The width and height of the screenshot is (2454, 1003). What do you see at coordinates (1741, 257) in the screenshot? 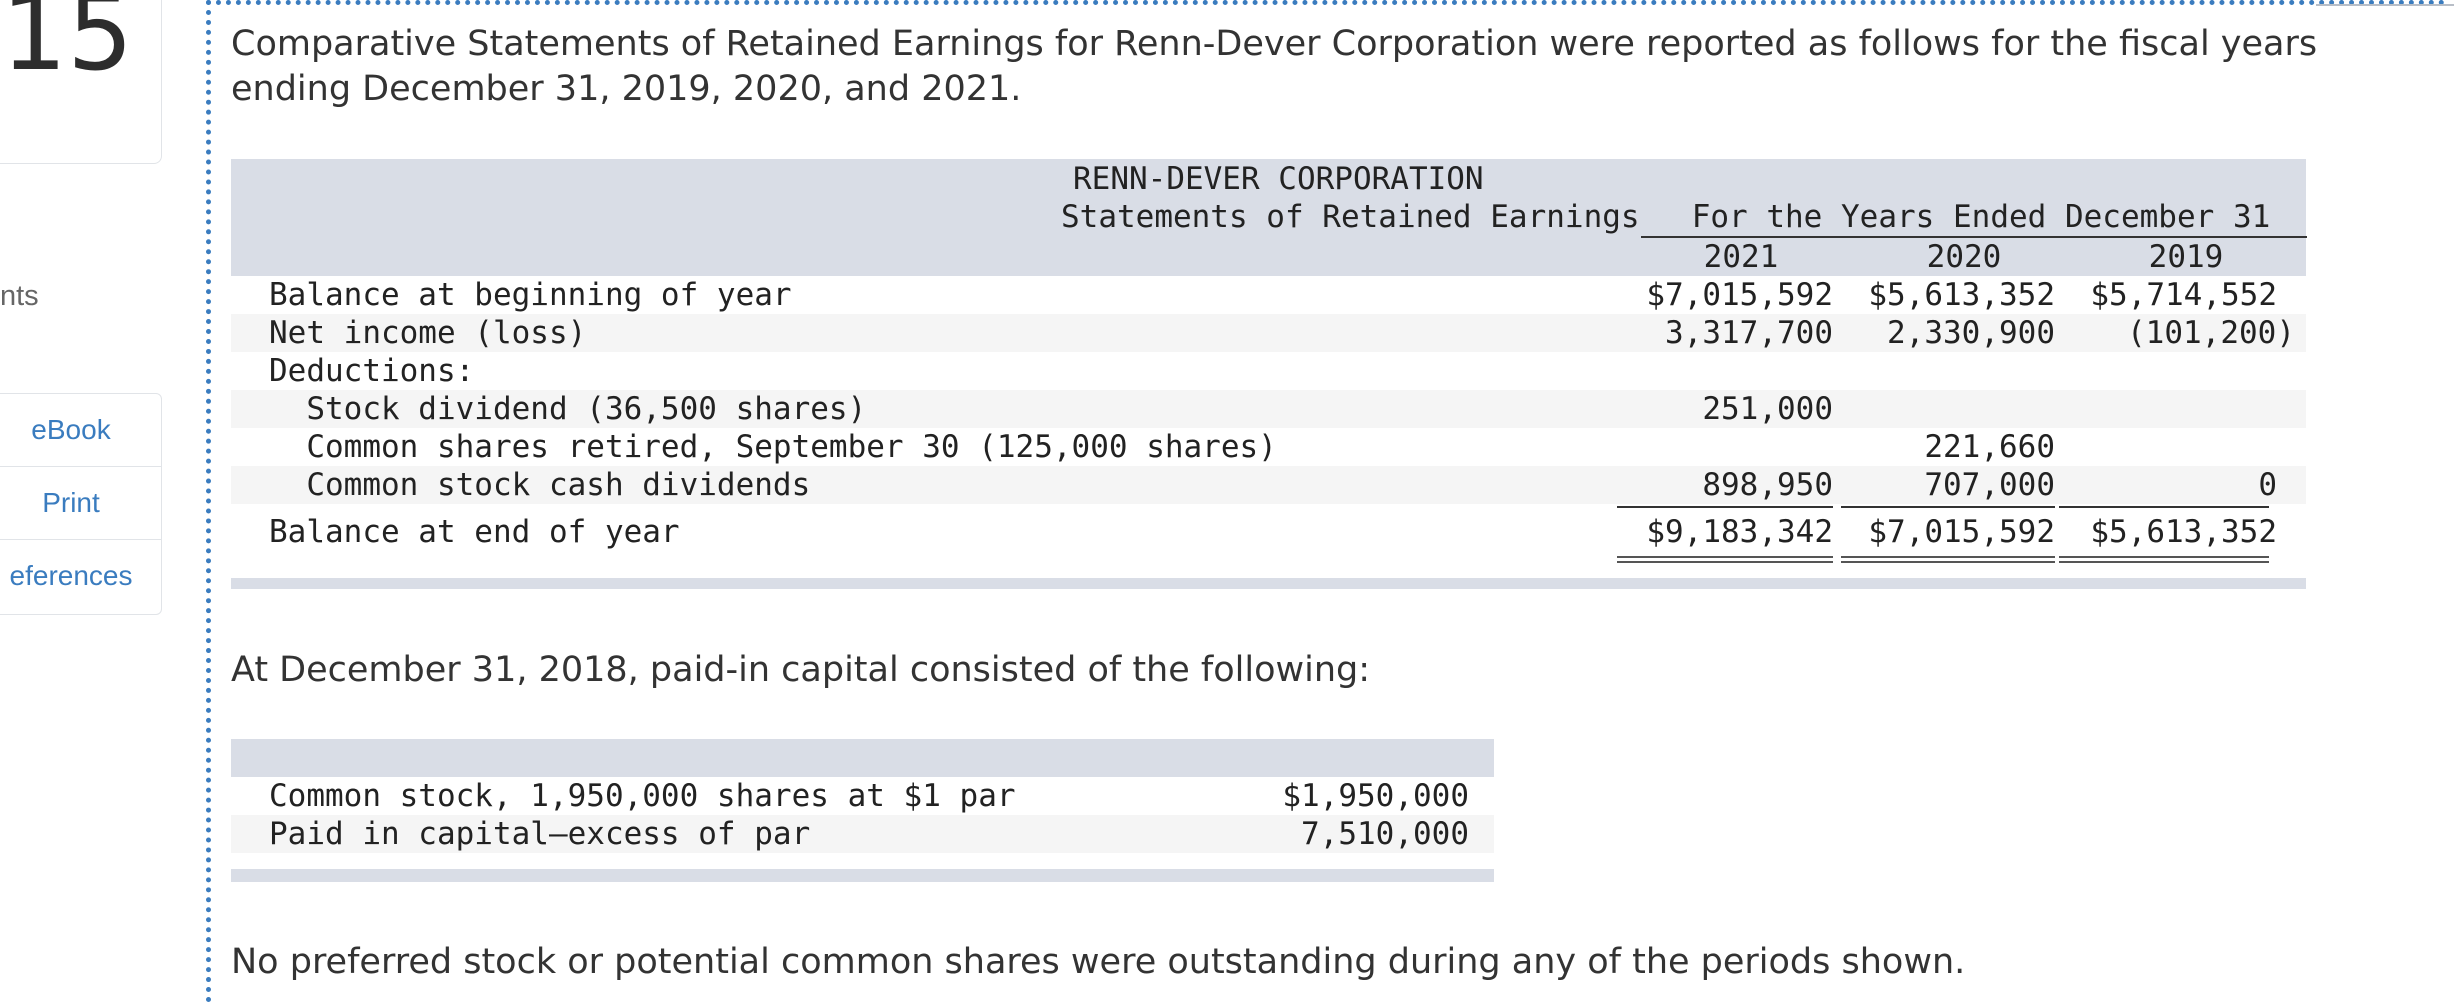
I see `year-2021-header: 2021` at bounding box center [1741, 257].